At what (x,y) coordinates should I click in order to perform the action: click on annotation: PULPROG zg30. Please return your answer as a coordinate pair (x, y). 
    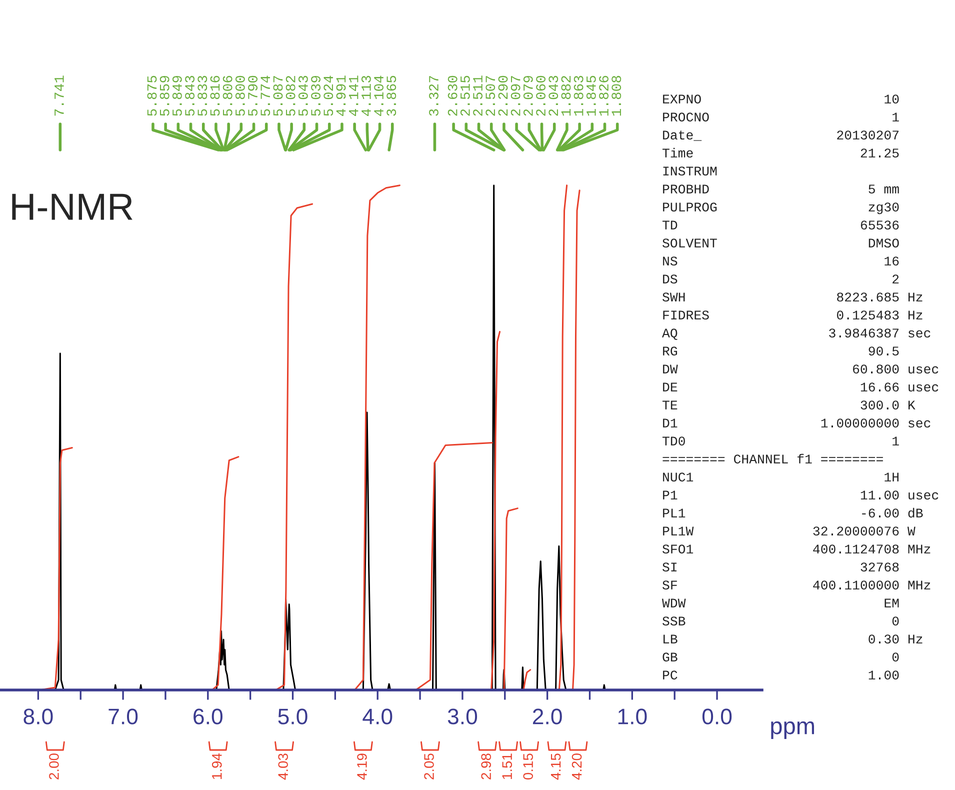
    Looking at the image, I should click on (781, 208).